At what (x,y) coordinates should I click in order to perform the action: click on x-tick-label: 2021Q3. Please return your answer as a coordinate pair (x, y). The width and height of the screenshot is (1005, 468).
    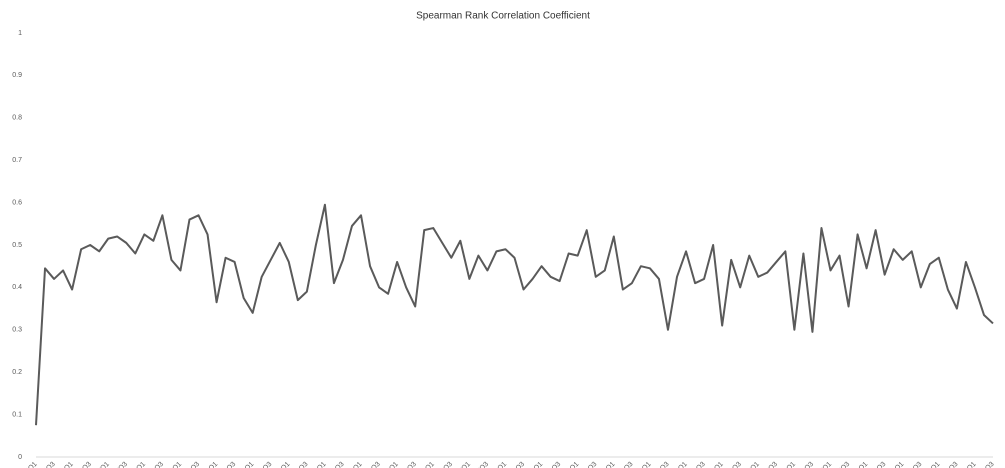
    Looking at the image, I should click on (984, 464).